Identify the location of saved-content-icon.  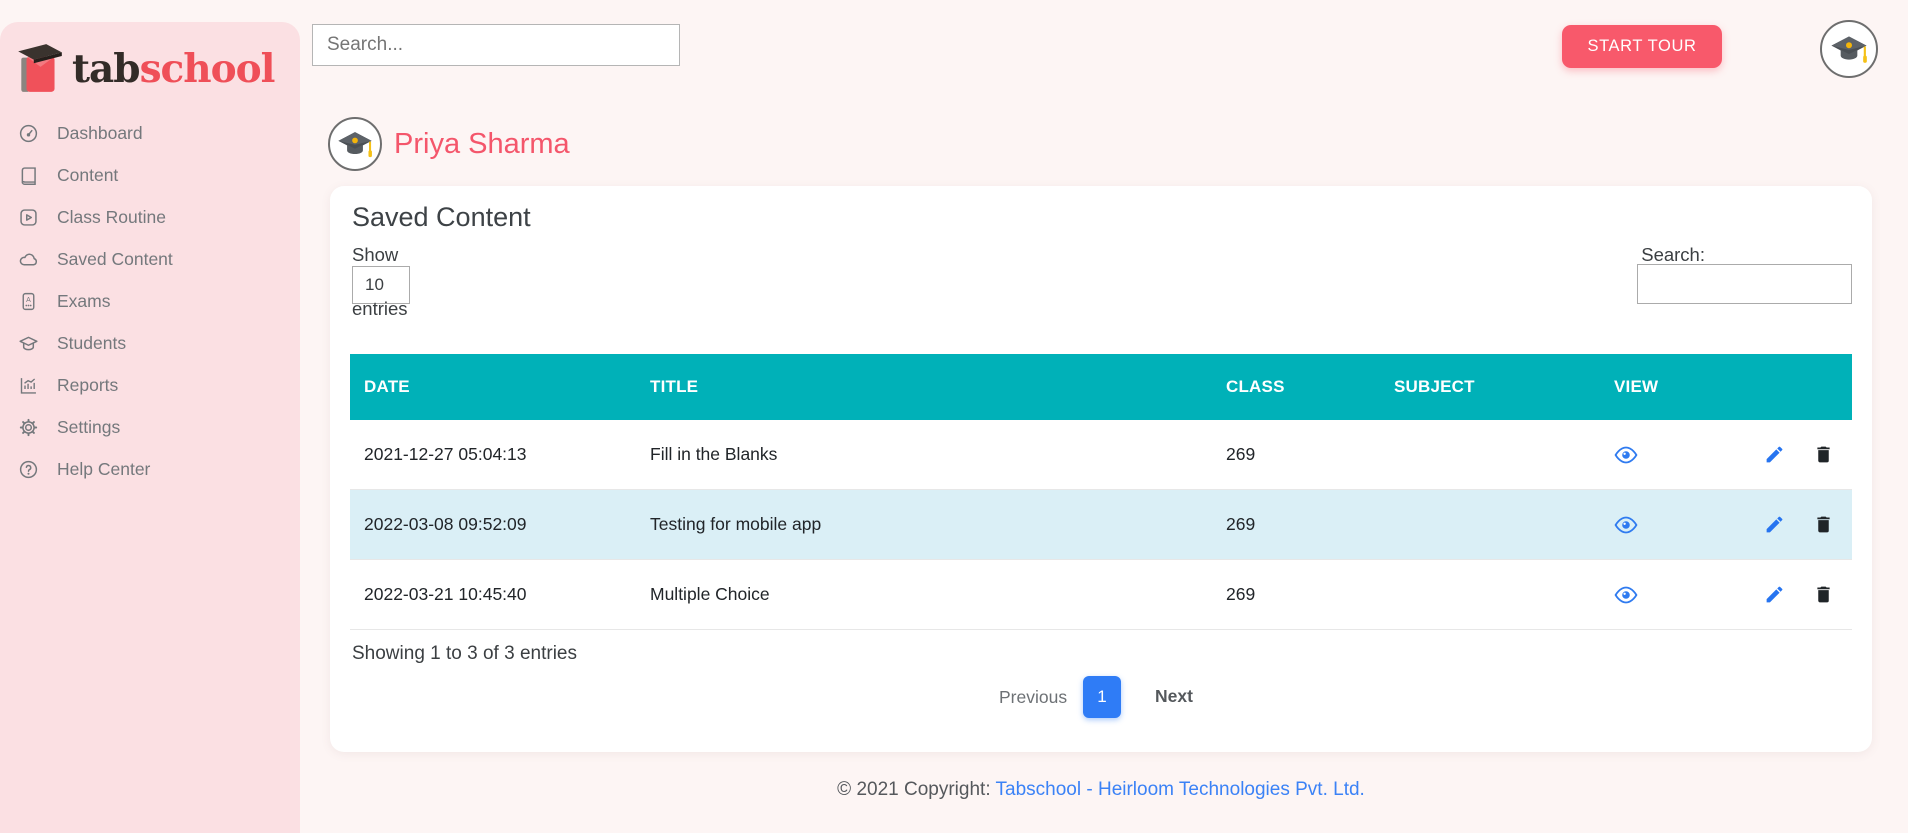
(28, 259).